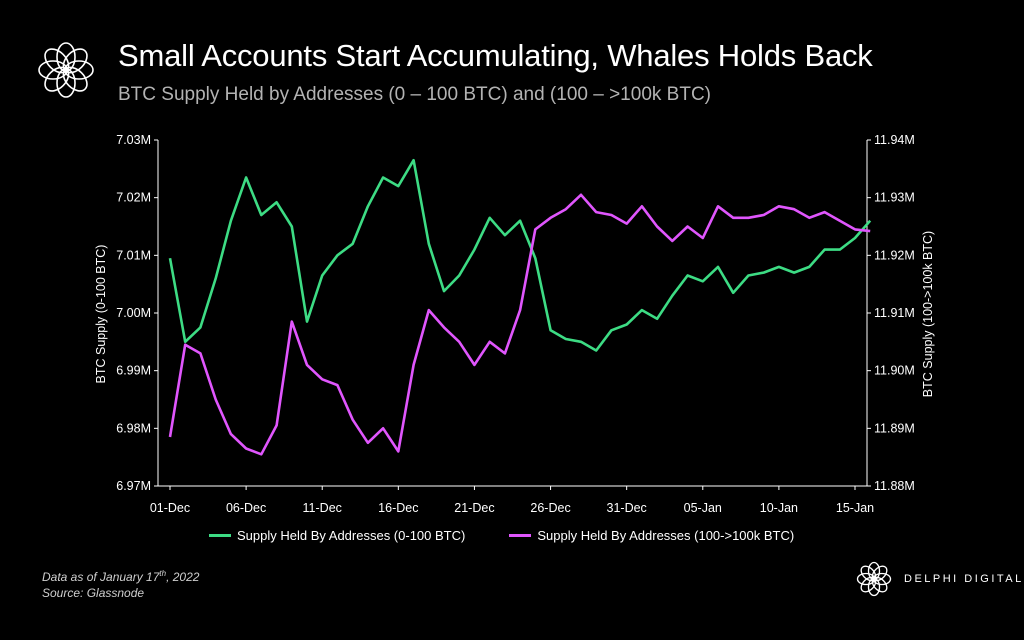 The width and height of the screenshot is (1024, 640). I want to click on x-tick-label: 16-Dec, so click(398, 508).